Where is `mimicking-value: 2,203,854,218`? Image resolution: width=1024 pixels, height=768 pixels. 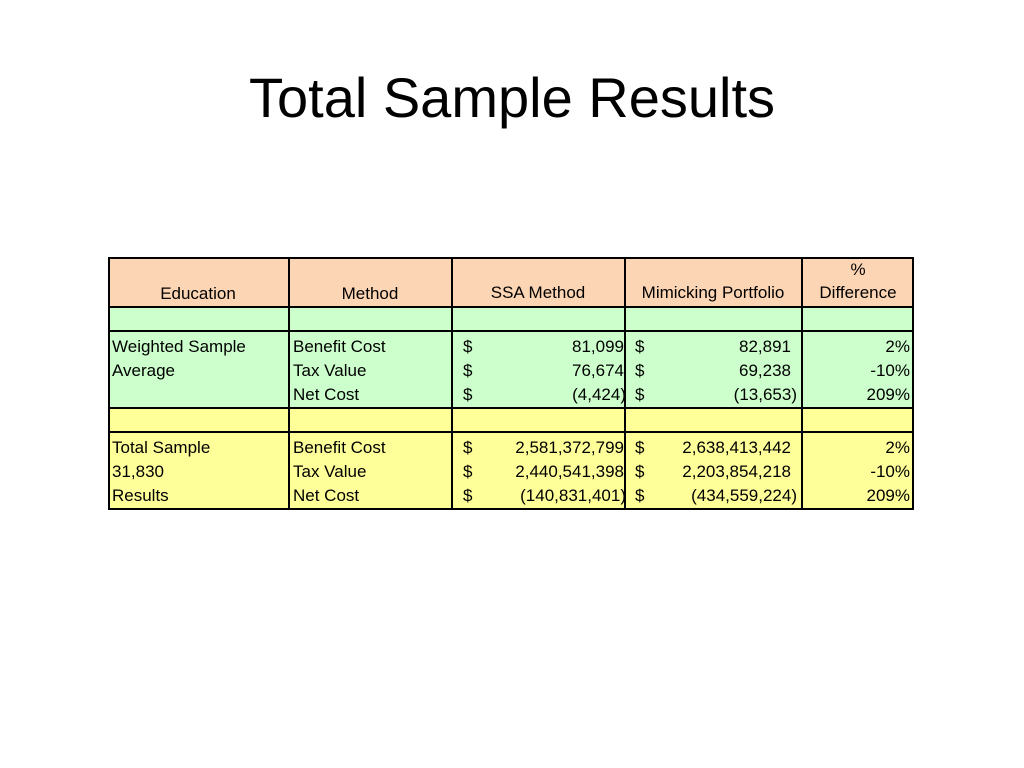
mimicking-value: 2,203,854,218 is located at coordinates (736, 471).